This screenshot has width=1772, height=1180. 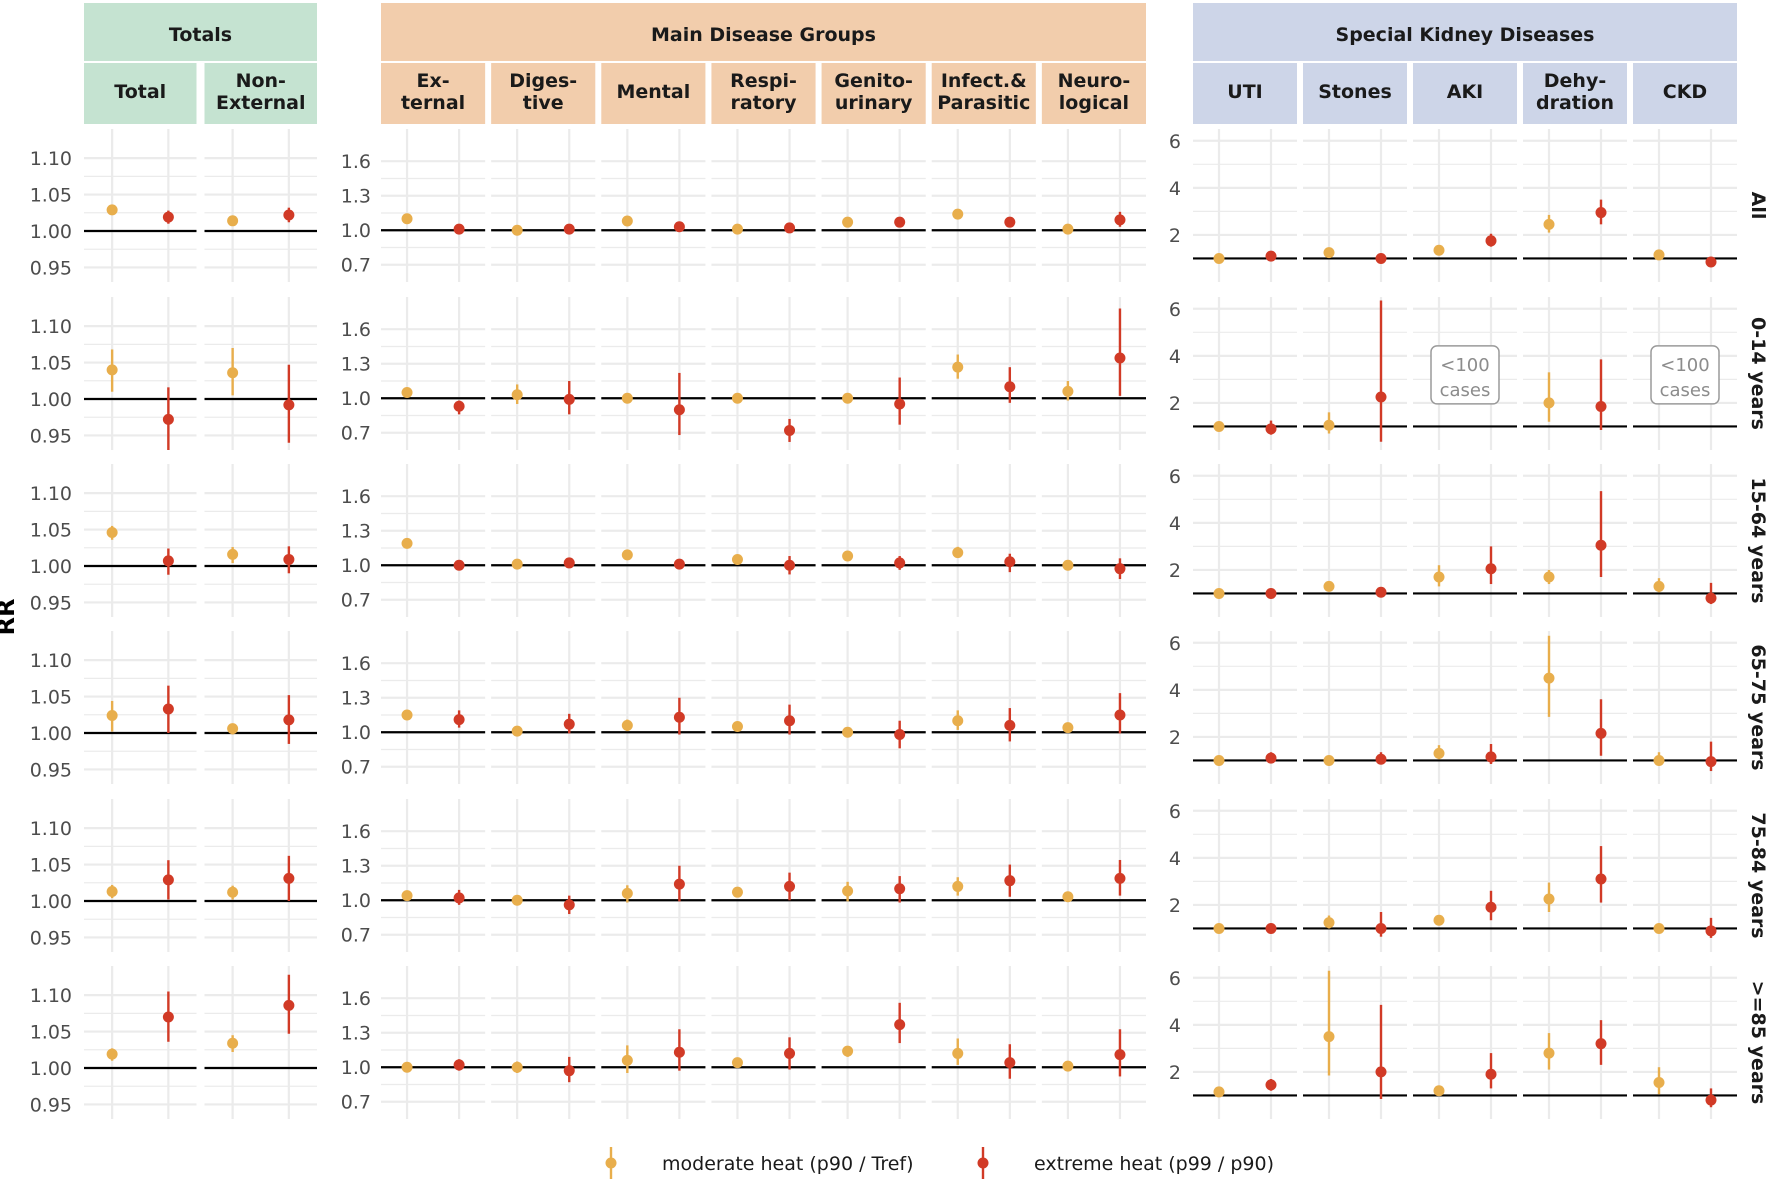 What do you see at coordinates (763, 103) in the screenshot?
I see `column-label-line2: ratory` at bounding box center [763, 103].